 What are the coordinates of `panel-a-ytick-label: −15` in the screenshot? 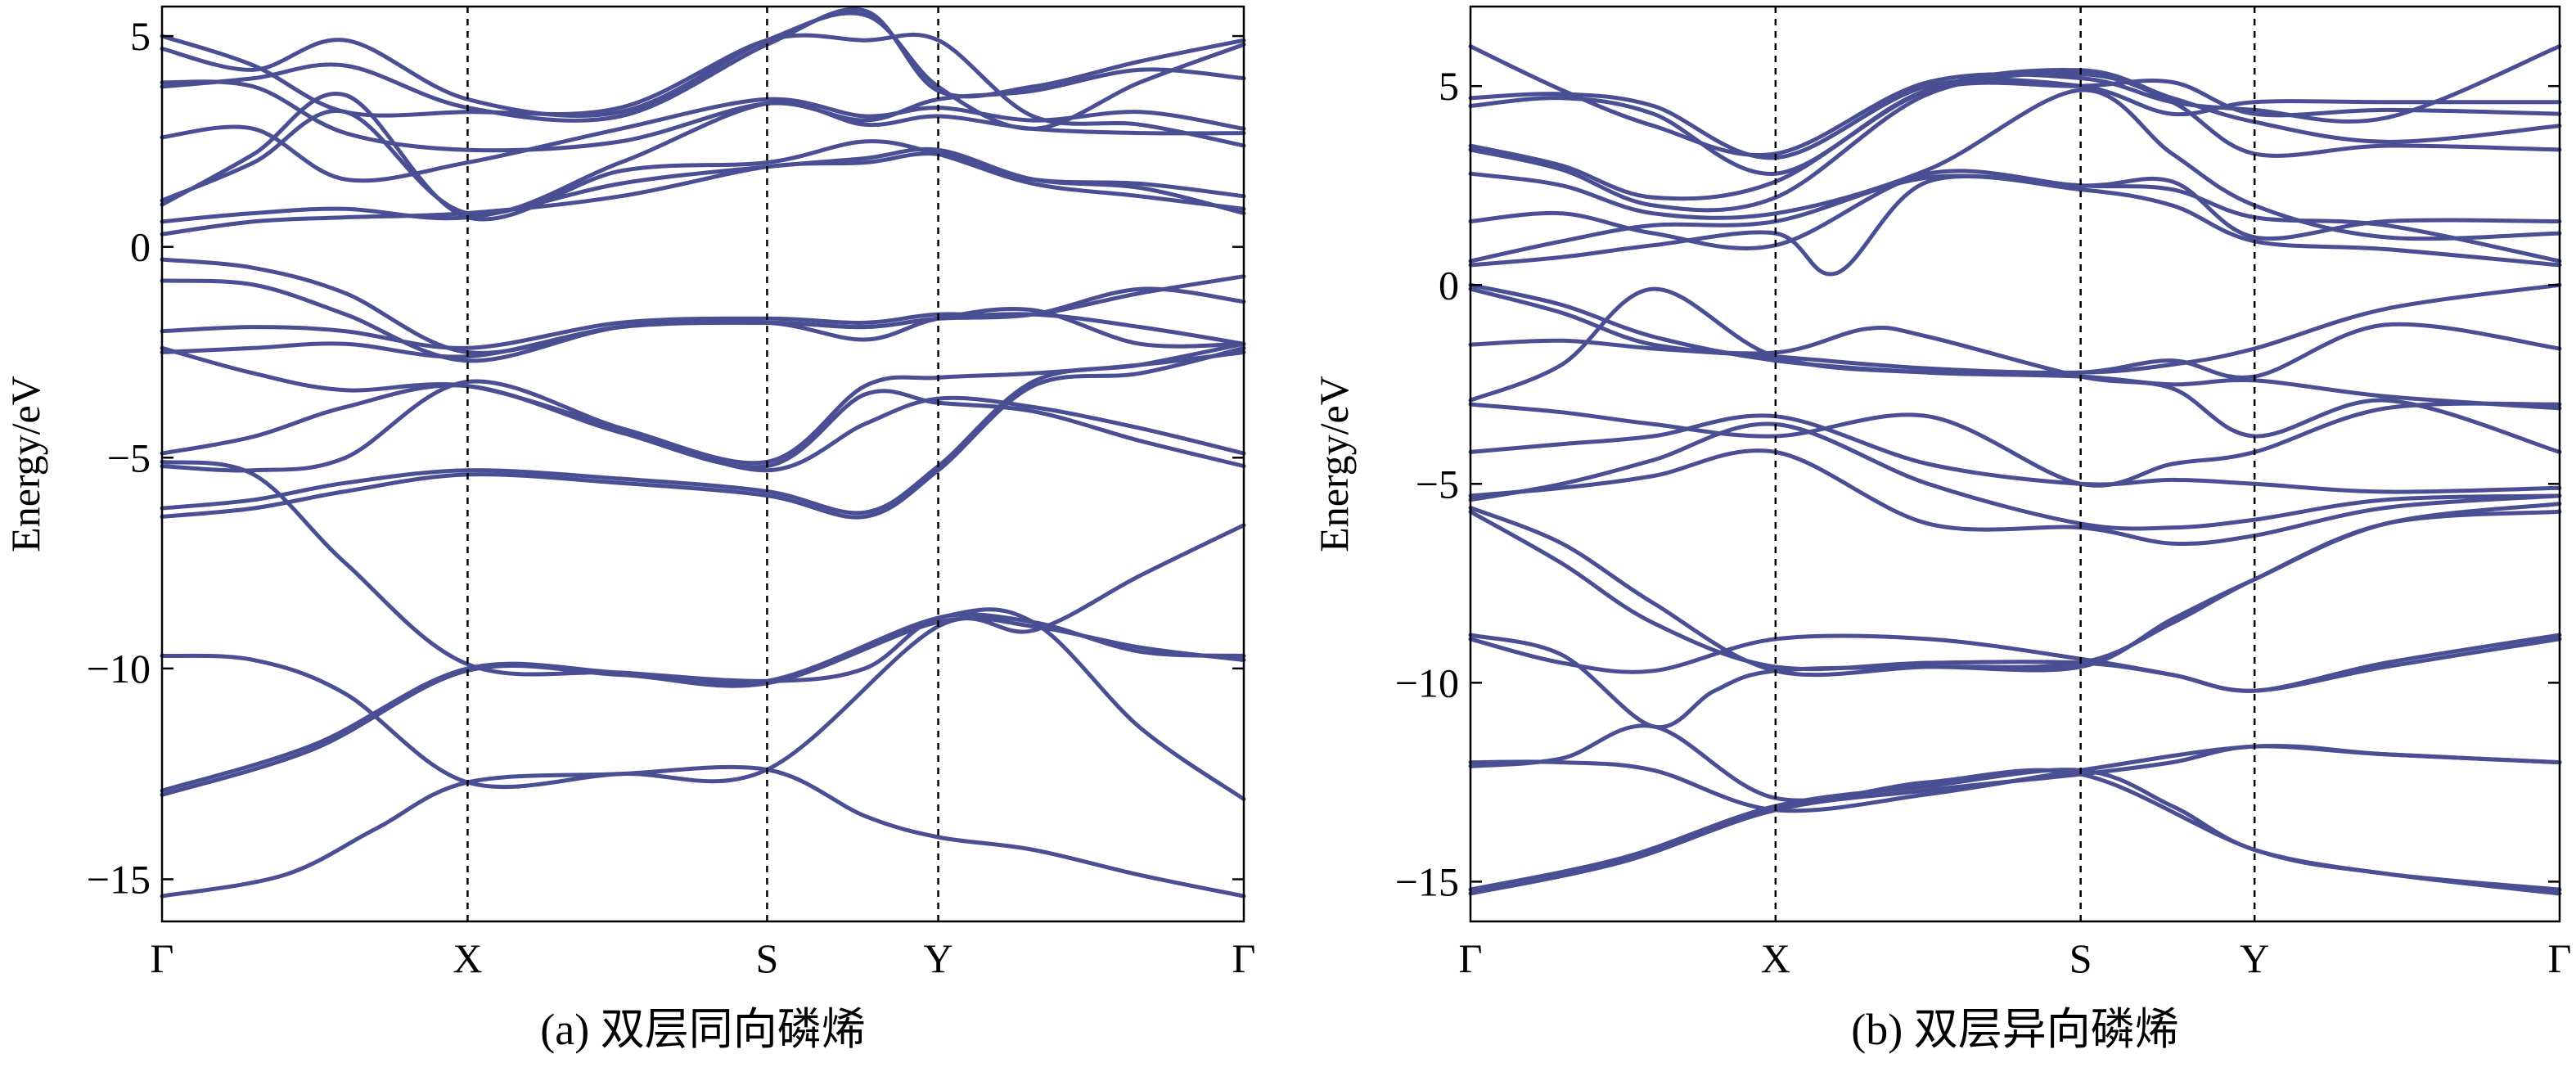 It's located at (119, 879).